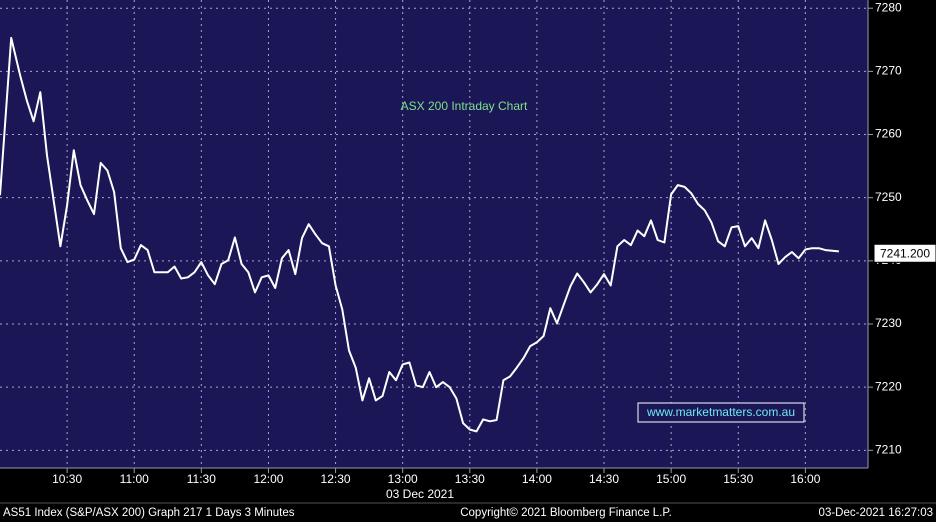 Image resolution: width=936 pixels, height=522 pixels. I want to click on x-tick-label: 12:30, so click(336, 479).